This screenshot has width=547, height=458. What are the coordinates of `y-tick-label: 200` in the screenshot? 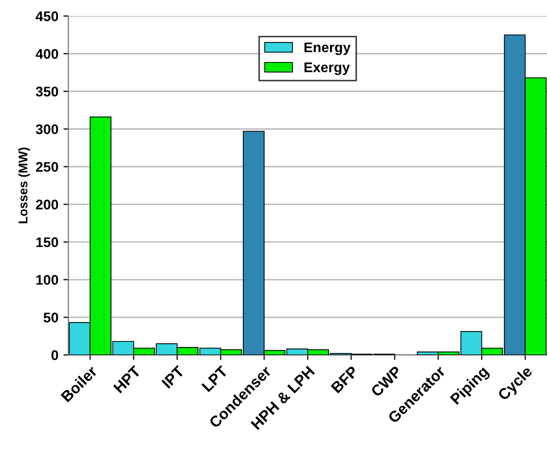 It's located at (47, 205).